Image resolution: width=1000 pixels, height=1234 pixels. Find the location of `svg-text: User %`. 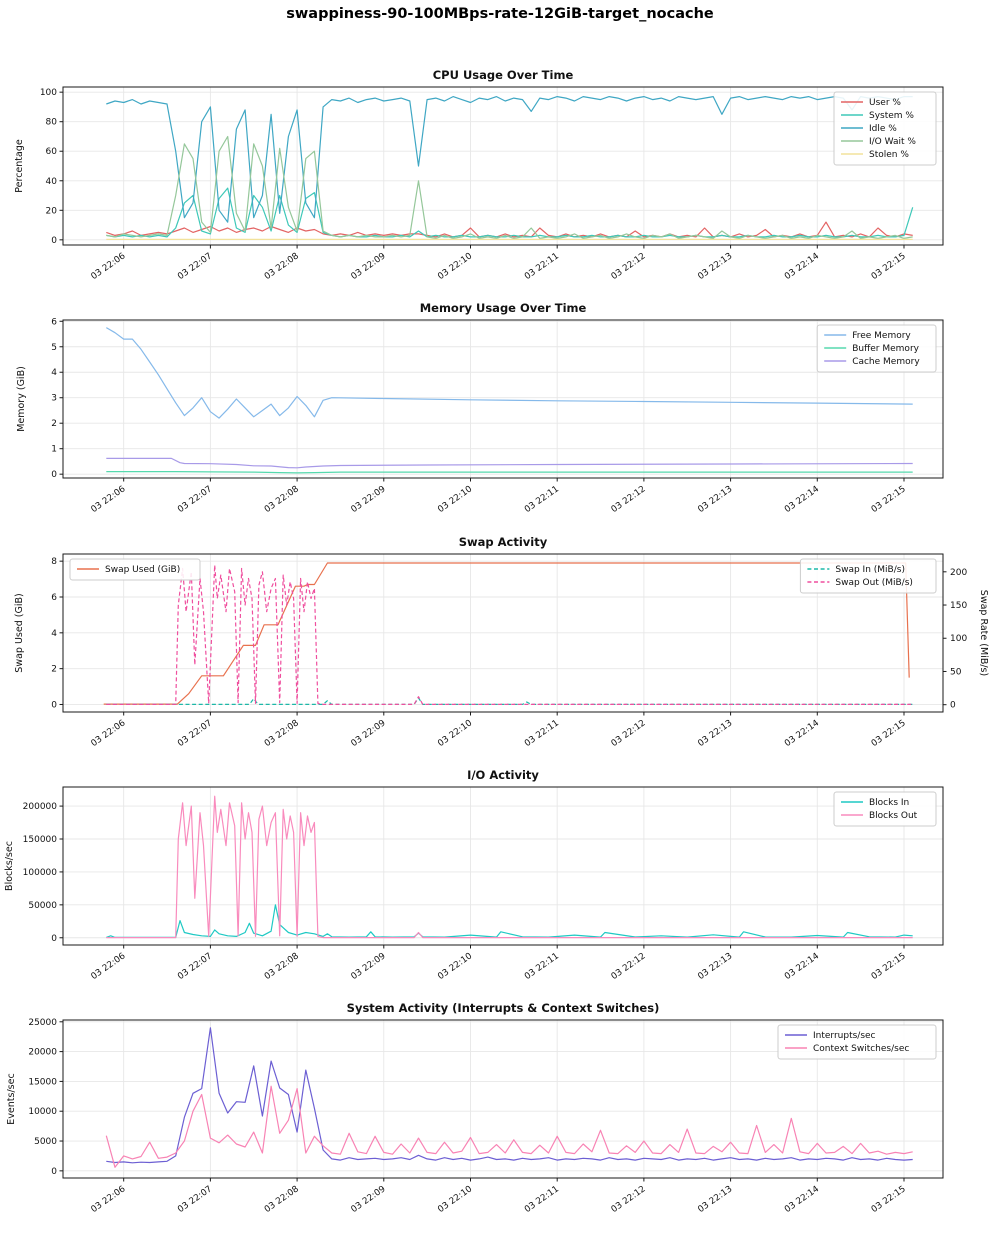

svg-text: User % is located at coordinates (885, 103).